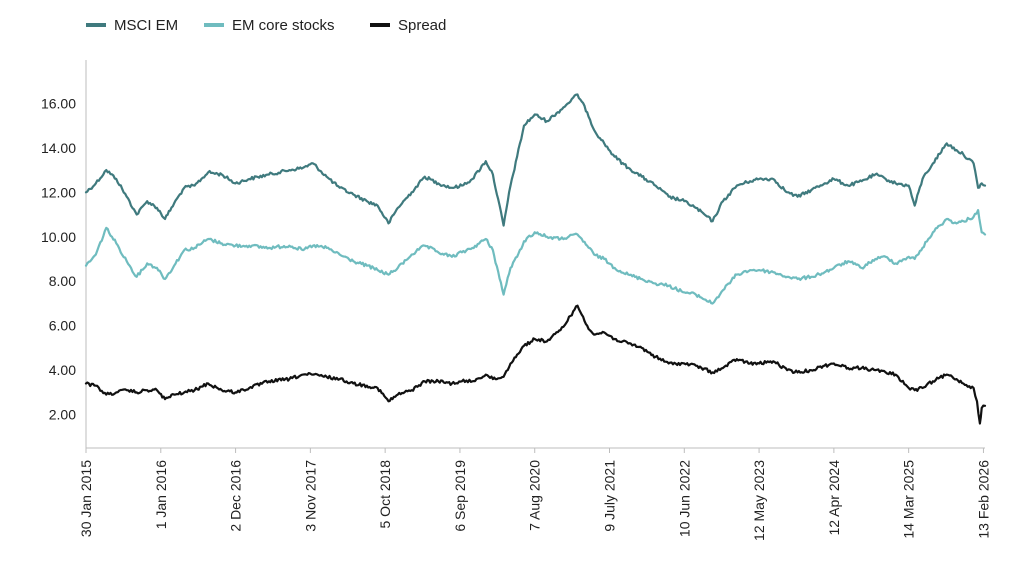  Describe the element at coordinates (86, 498) in the screenshot. I see `x-tick-label: 30 Jan 2015` at that location.